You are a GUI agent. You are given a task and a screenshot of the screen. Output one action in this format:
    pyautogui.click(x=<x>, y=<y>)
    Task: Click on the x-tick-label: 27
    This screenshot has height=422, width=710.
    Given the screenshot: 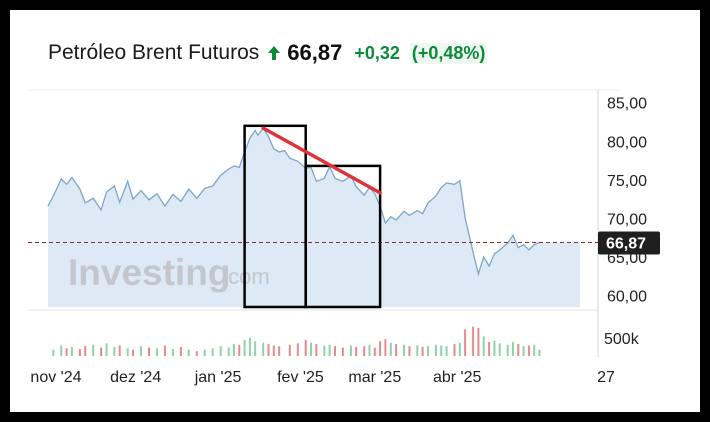 What is the action you would take?
    pyautogui.click(x=606, y=377)
    